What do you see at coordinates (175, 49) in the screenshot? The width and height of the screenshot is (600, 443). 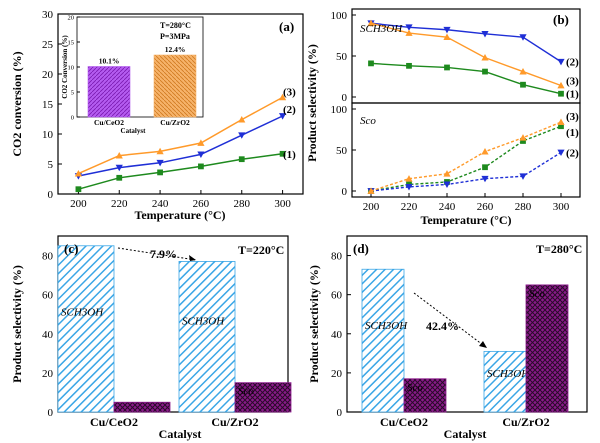 I see `inset-bar-data-label: 12.4%` at bounding box center [175, 49].